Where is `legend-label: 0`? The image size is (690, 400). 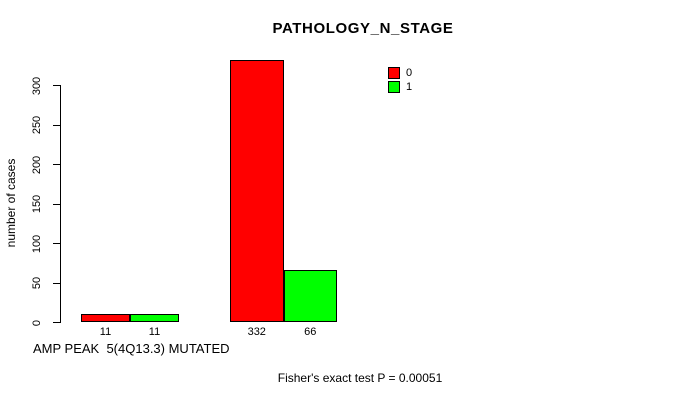 legend-label: 0 is located at coordinates (409, 73).